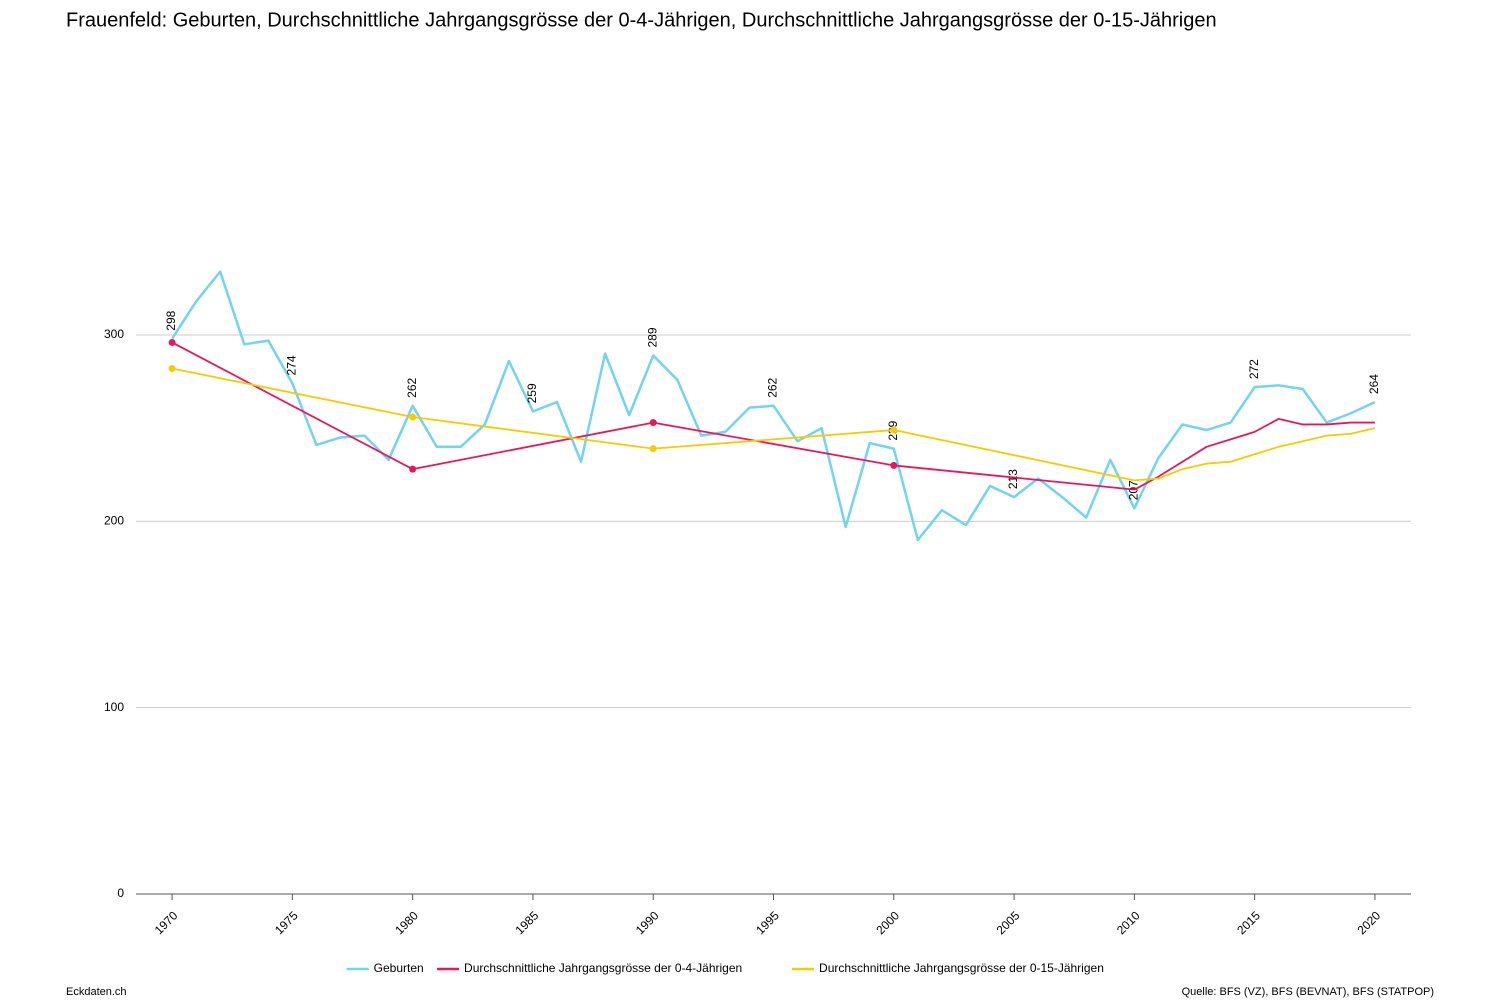  What do you see at coordinates (1254, 369) in the screenshot?
I see `data-label: 272` at bounding box center [1254, 369].